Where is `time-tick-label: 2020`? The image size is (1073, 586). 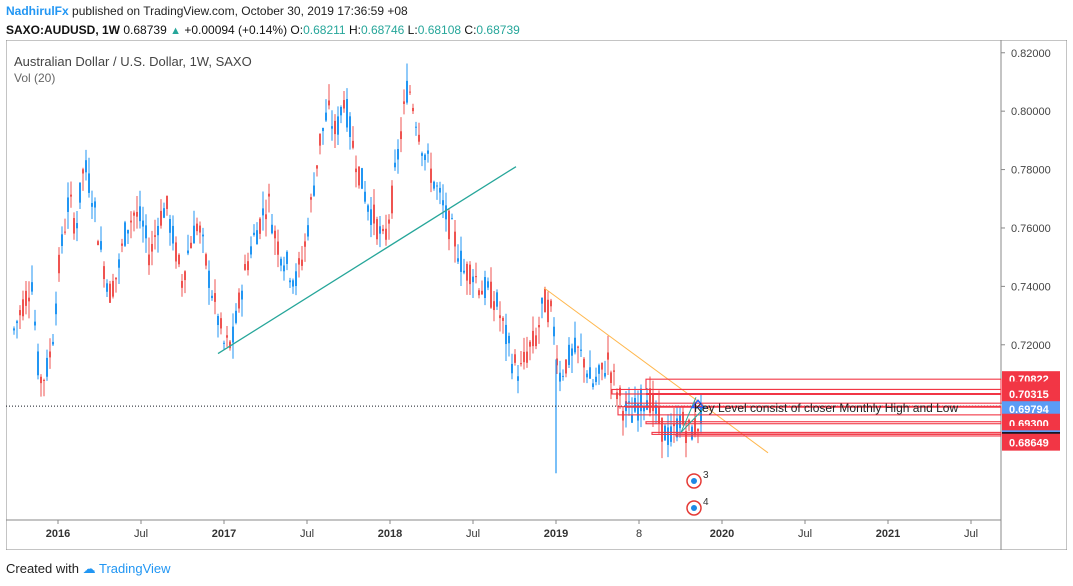
time-tick-label: 2020 is located at coordinates (722, 534).